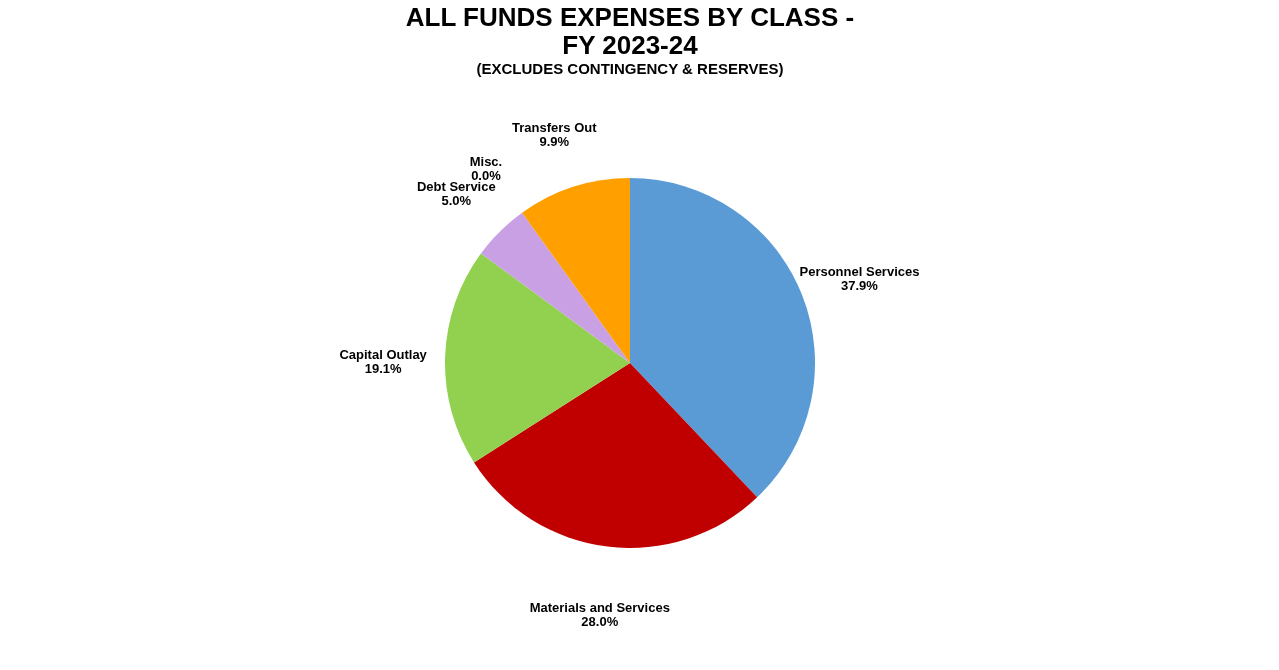 Image resolution: width=1279 pixels, height=670 pixels. What do you see at coordinates (383, 368) in the screenshot?
I see `data-label: 19.1%` at bounding box center [383, 368].